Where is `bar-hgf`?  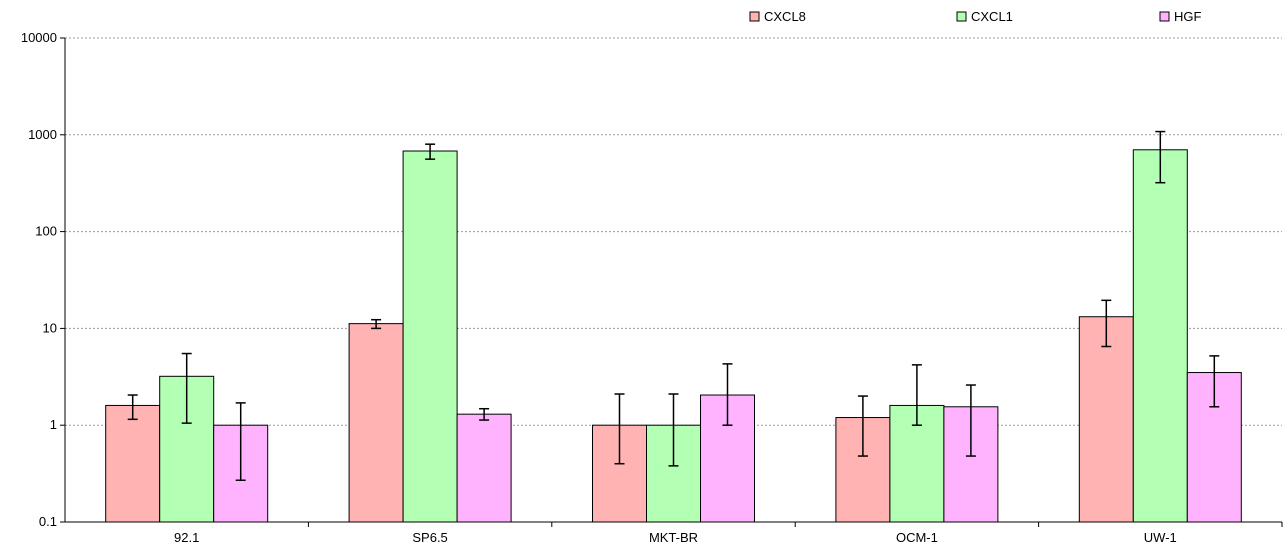 bar-hgf is located at coordinates (484, 468).